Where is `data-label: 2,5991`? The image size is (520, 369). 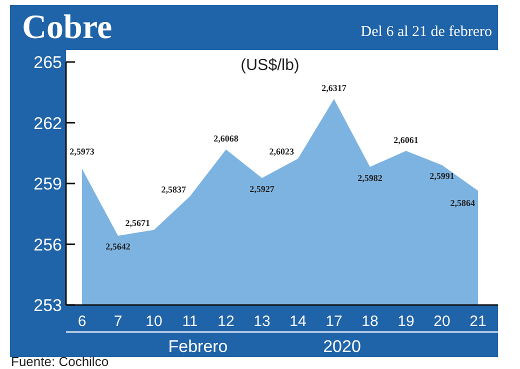 data-label: 2,5991 is located at coordinates (442, 176).